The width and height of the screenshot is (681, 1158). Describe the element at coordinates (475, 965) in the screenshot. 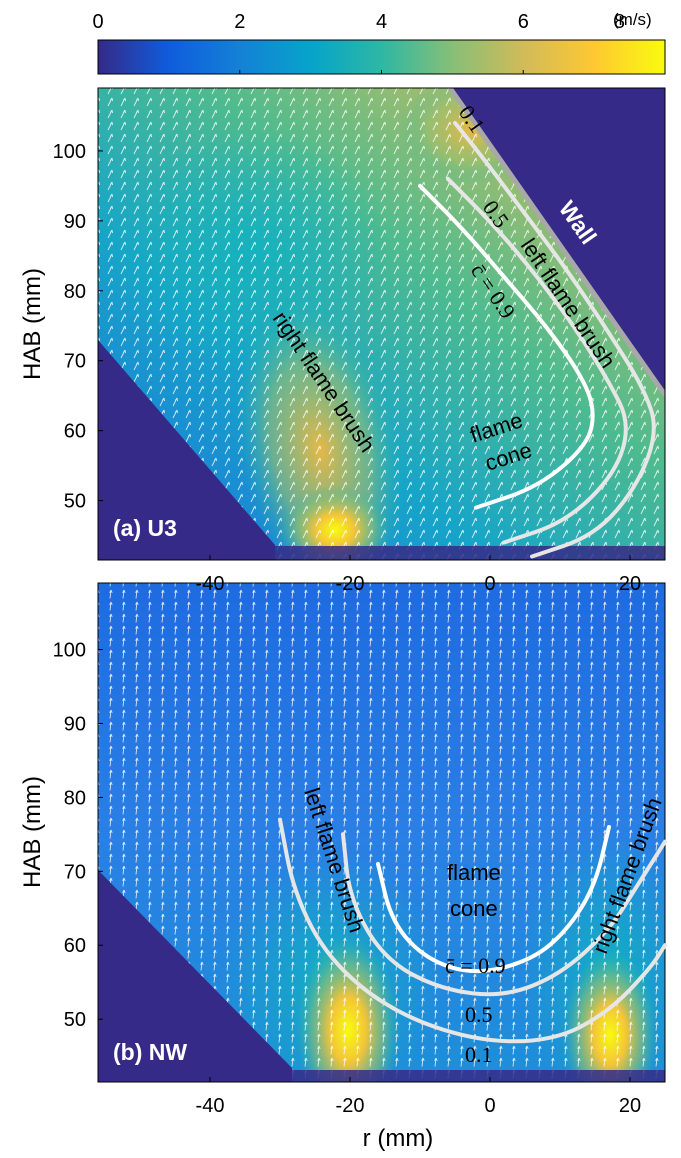

I see `panel-b-contour-label-0.9: c̄ = 0.9` at that location.